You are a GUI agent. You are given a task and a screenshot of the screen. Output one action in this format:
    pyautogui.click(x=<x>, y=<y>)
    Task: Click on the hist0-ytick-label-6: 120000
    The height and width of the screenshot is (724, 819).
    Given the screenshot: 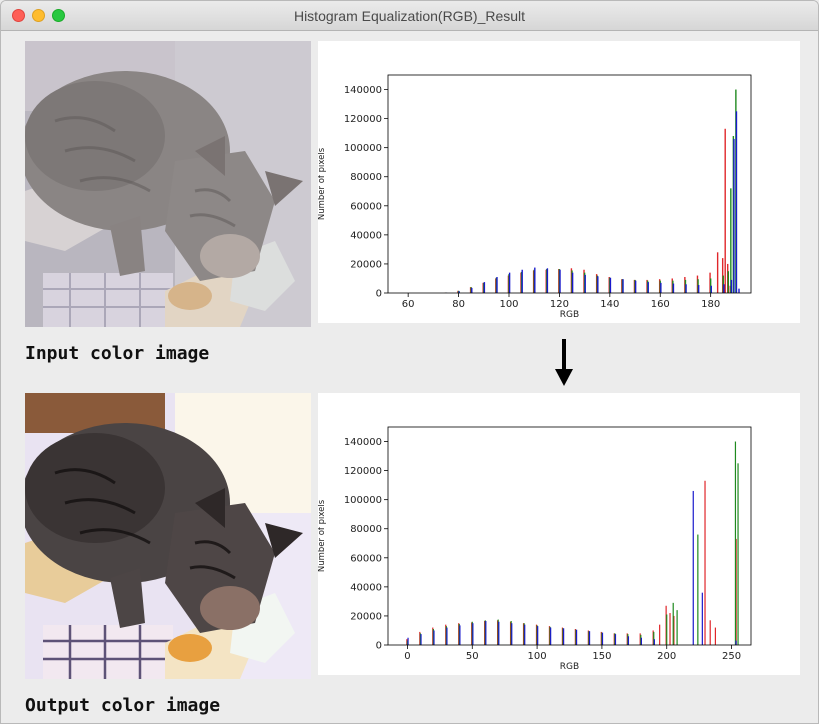 What is the action you would take?
    pyautogui.click(x=363, y=119)
    